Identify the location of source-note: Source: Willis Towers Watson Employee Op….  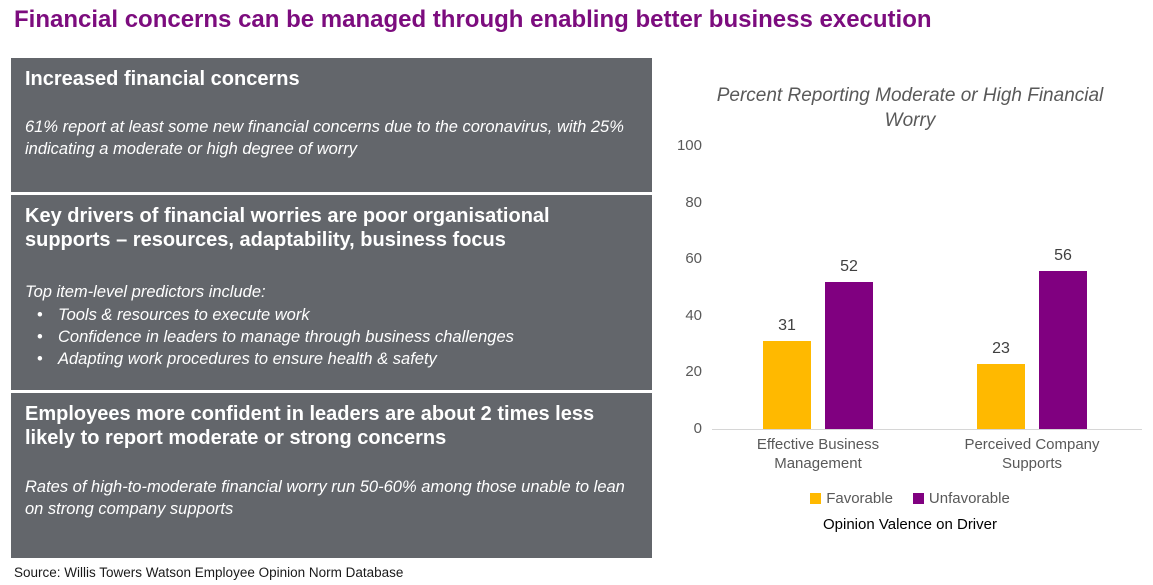
(209, 572).